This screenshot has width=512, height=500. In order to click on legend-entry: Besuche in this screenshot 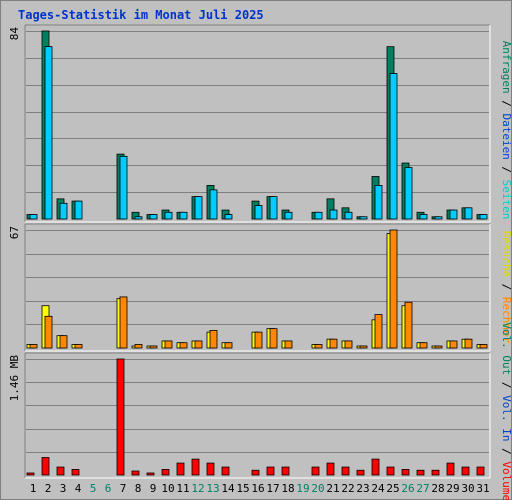, I will do `click(506, 254)`.